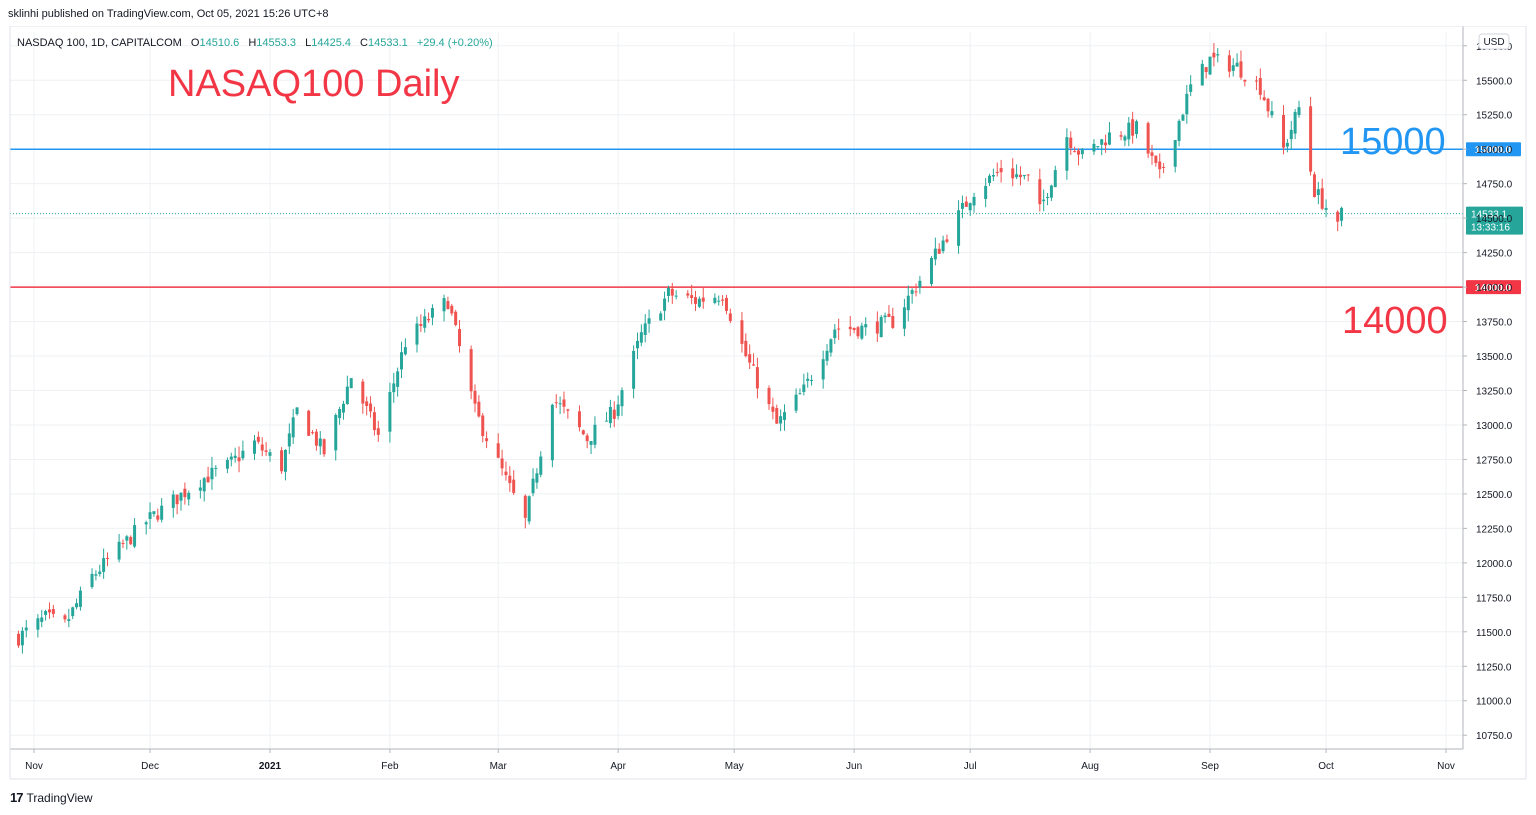  What do you see at coordinates (1494, 392) in the screenshot?
I see `y-tick-label: 13250.0` at bounding box center [1494, 392].